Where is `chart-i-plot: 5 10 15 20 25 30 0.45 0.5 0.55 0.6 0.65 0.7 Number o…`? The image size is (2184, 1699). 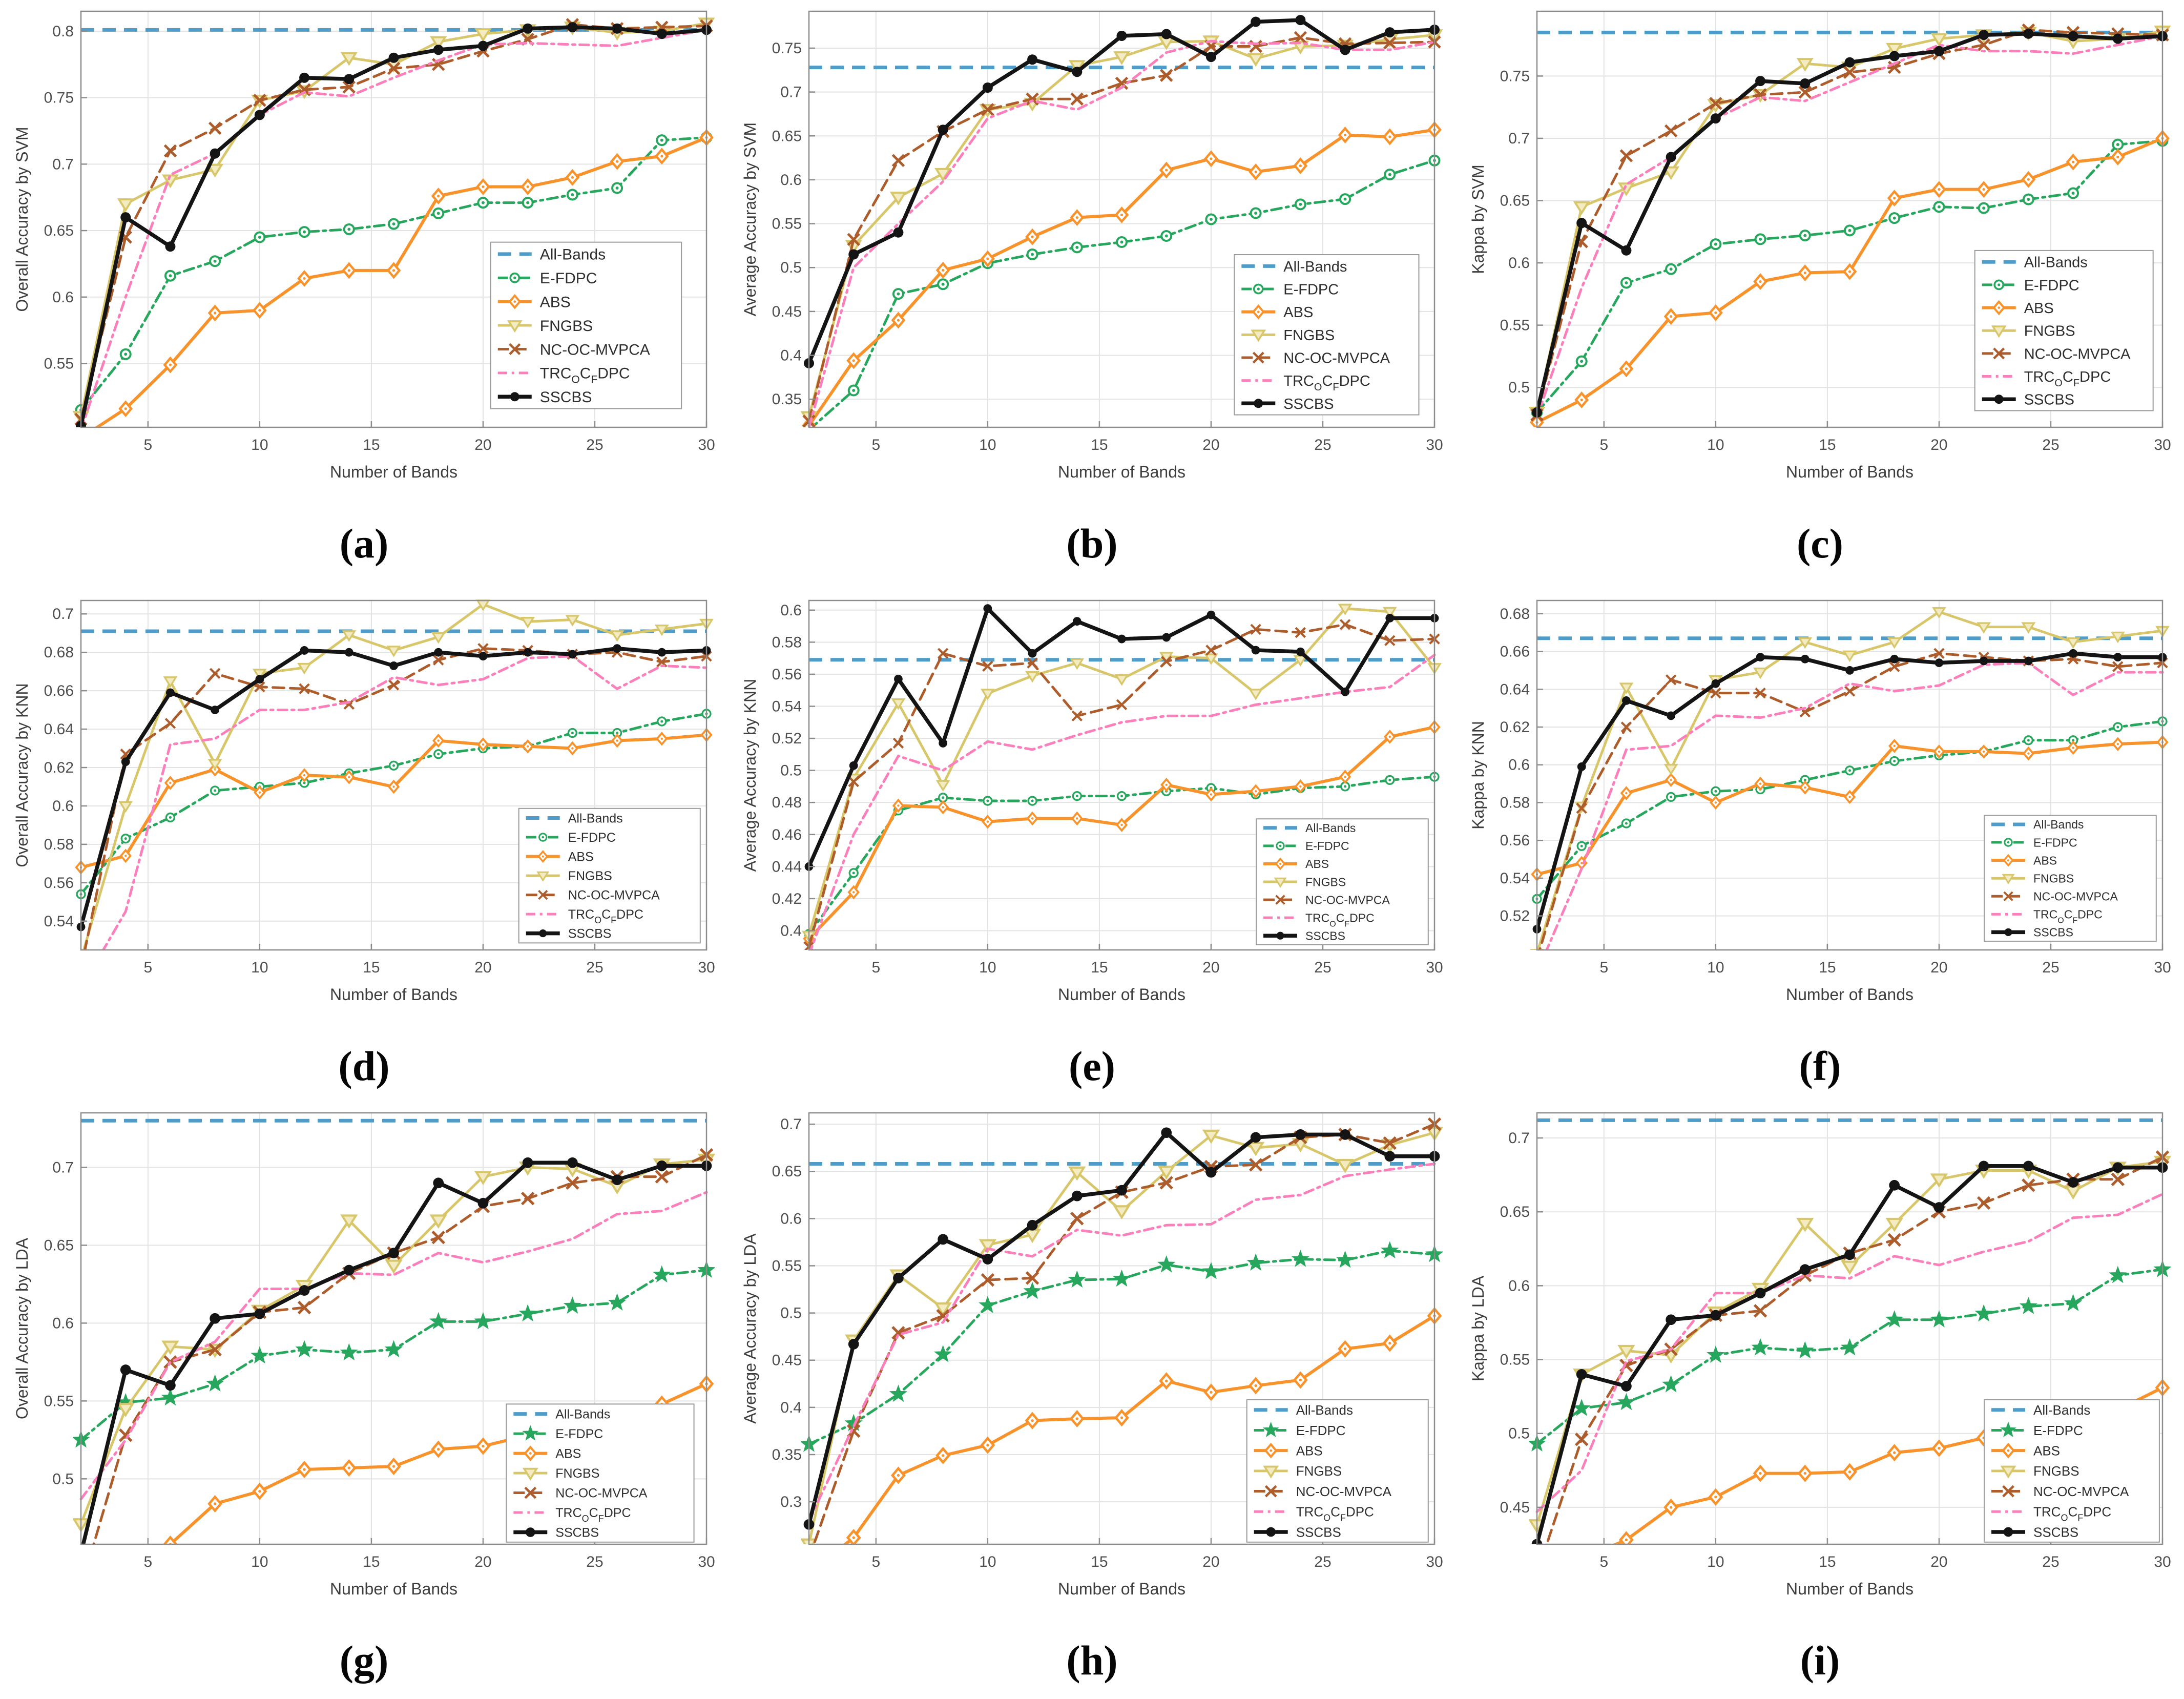
chart-i-plot: 5 10 15 20 25 30 0.45 0.5 0.55 0.6 0.65 0.7 Number o… is located at coordinates (1820, 1368).